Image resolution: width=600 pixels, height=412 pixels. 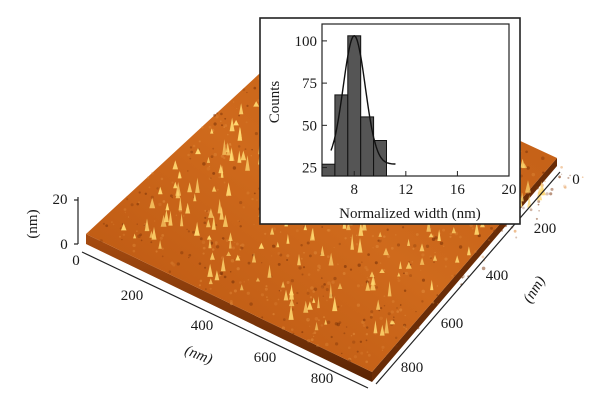 I want to click on inset-x-tick-label: 12, so click(x=405, y=190).